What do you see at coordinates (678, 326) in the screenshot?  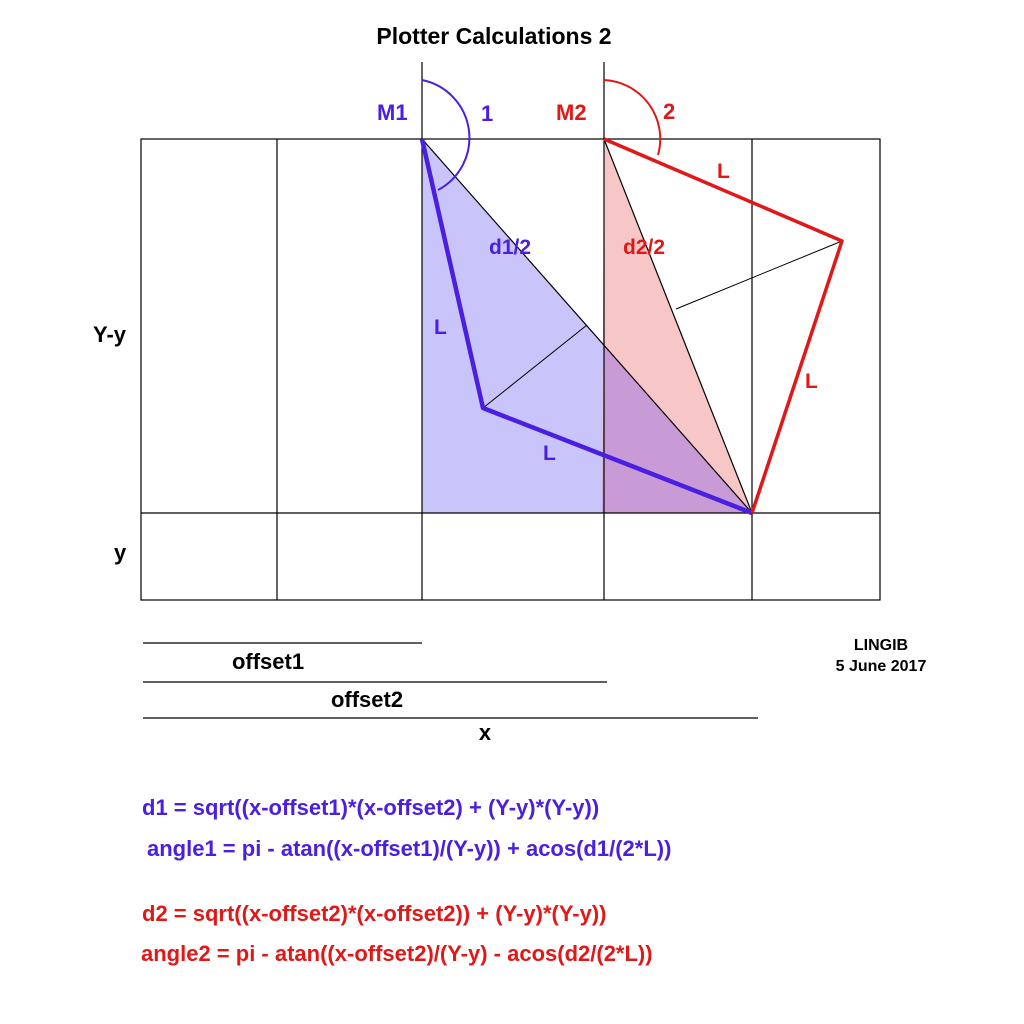 I see `d2-diagonal` at bounding box center [678, 326].